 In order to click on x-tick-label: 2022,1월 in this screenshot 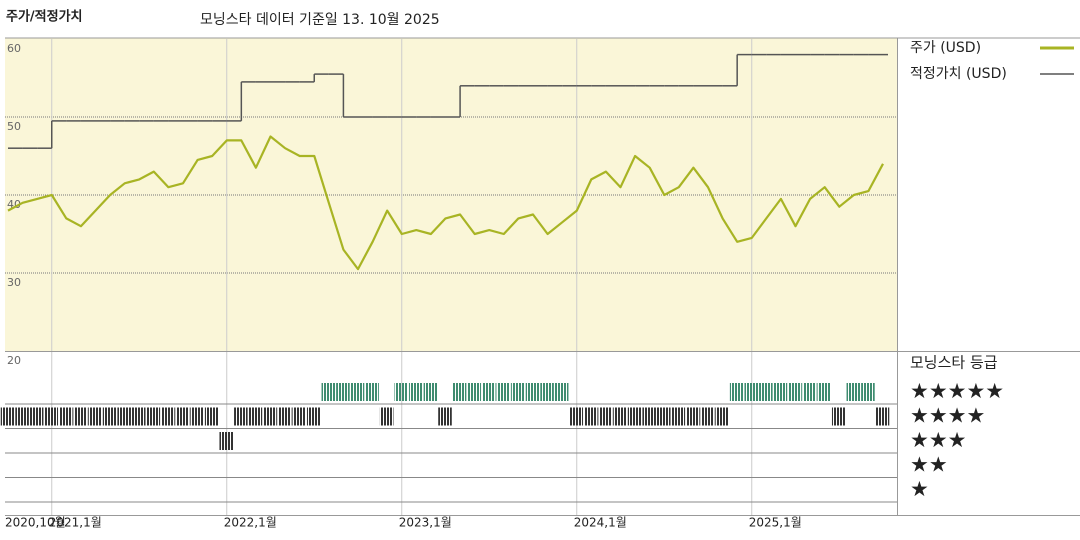, I will do `click(250, 523)`.